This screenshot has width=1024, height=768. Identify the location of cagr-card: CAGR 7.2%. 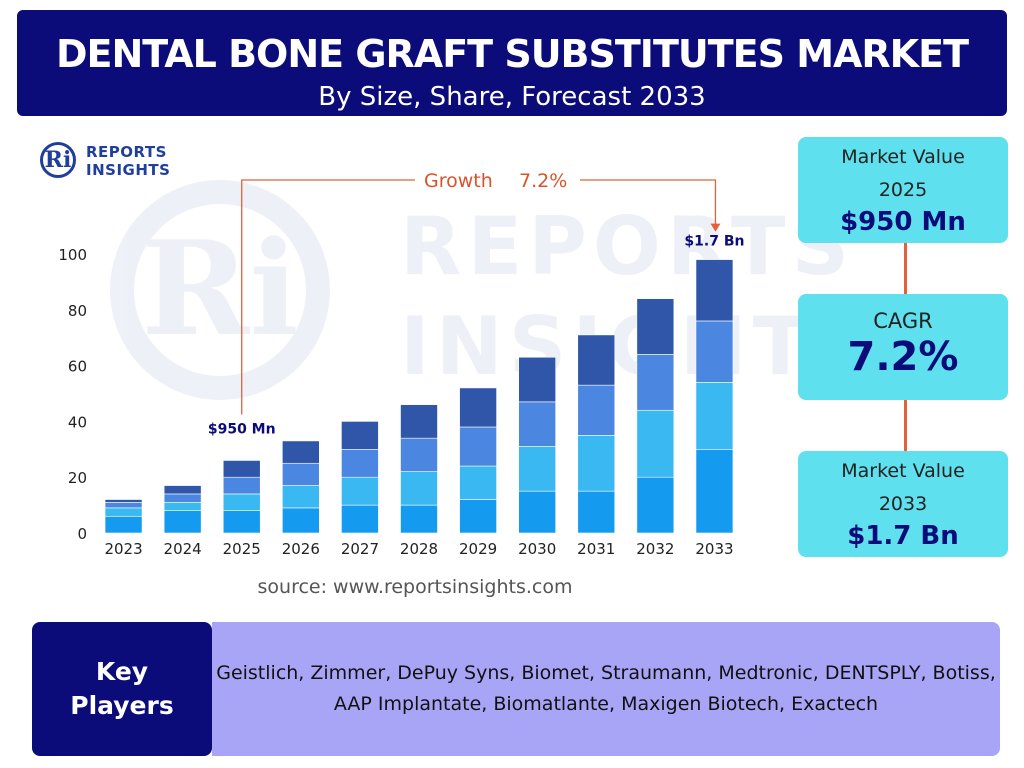
(903, 347).